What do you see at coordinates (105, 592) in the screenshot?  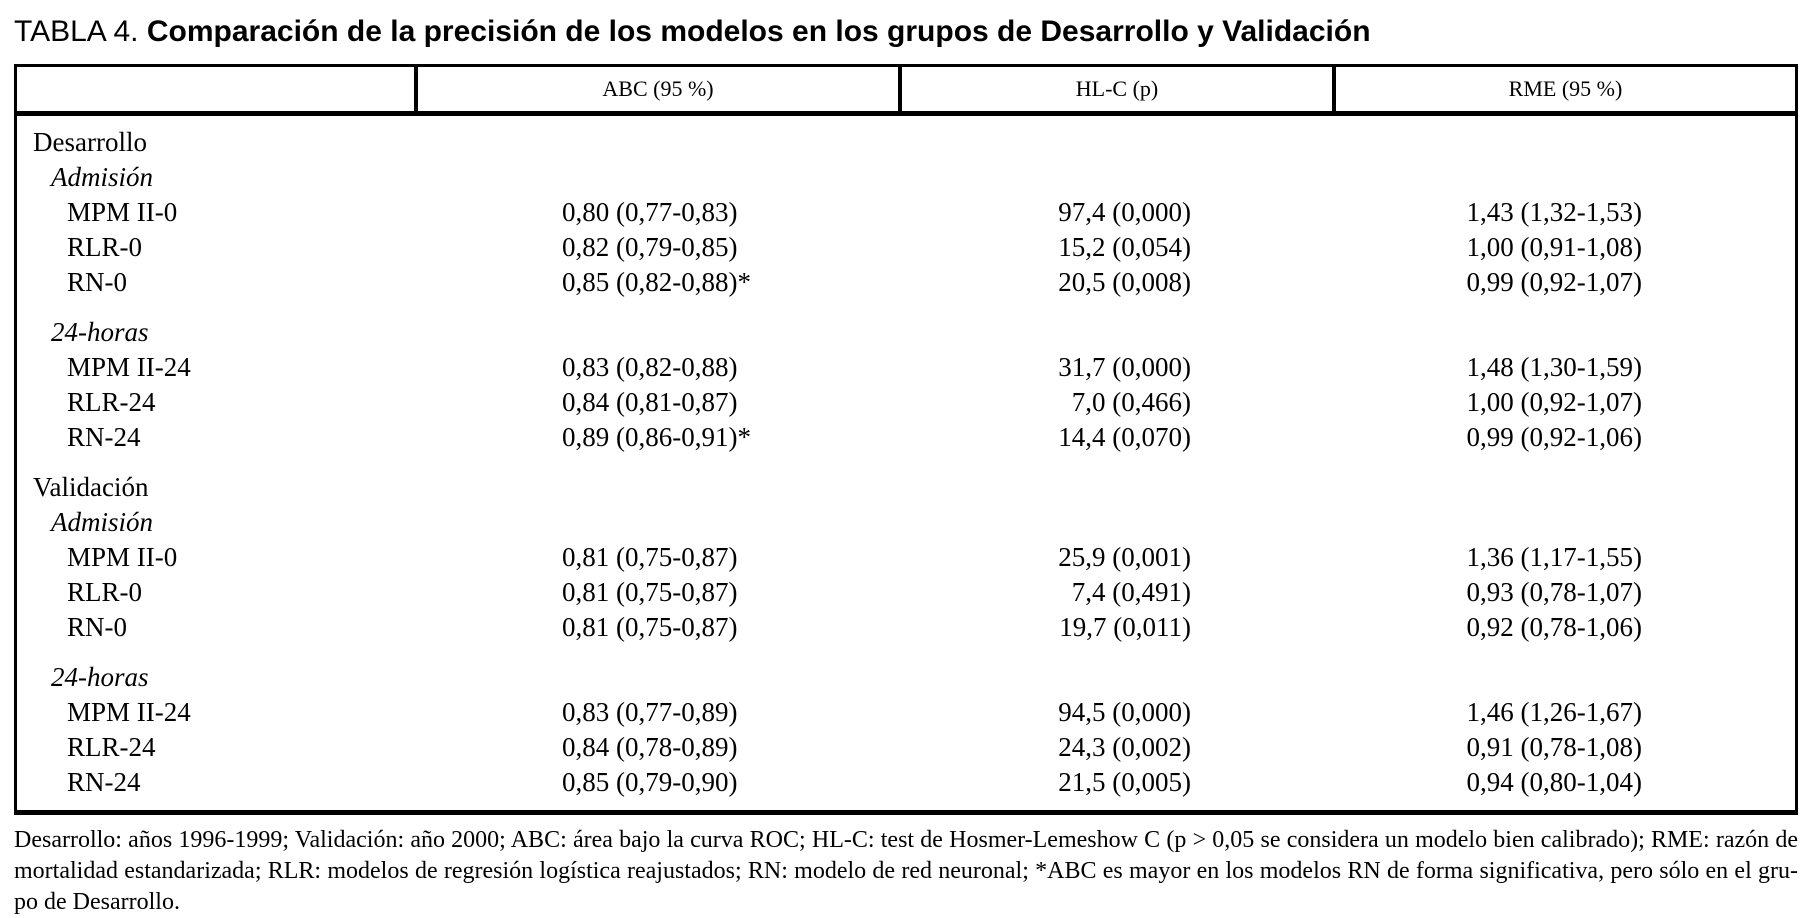 I see `row-label: RLR-0` at bounding box center [105, 592].